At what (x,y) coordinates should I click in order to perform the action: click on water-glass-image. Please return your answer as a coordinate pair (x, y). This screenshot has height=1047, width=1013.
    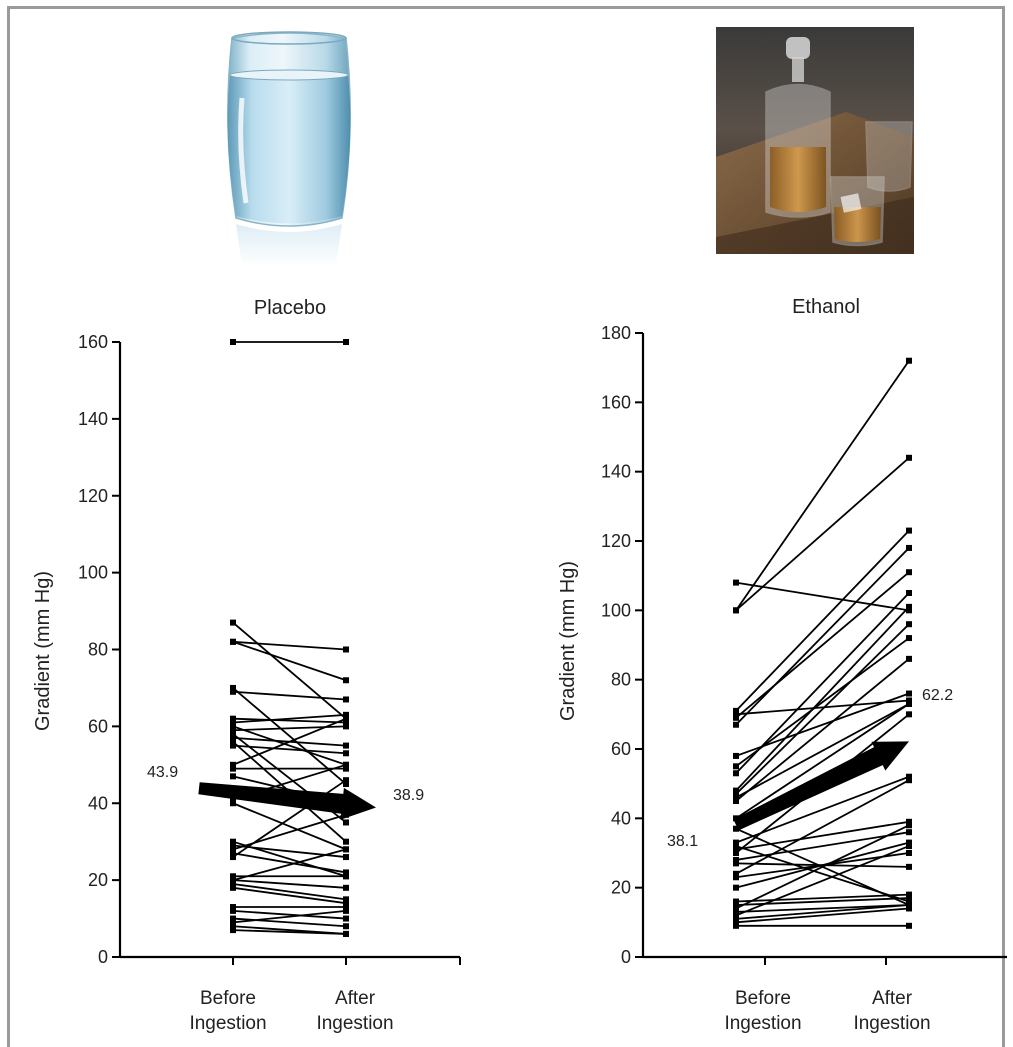
    Looking at the image, I should click on (289, 149).